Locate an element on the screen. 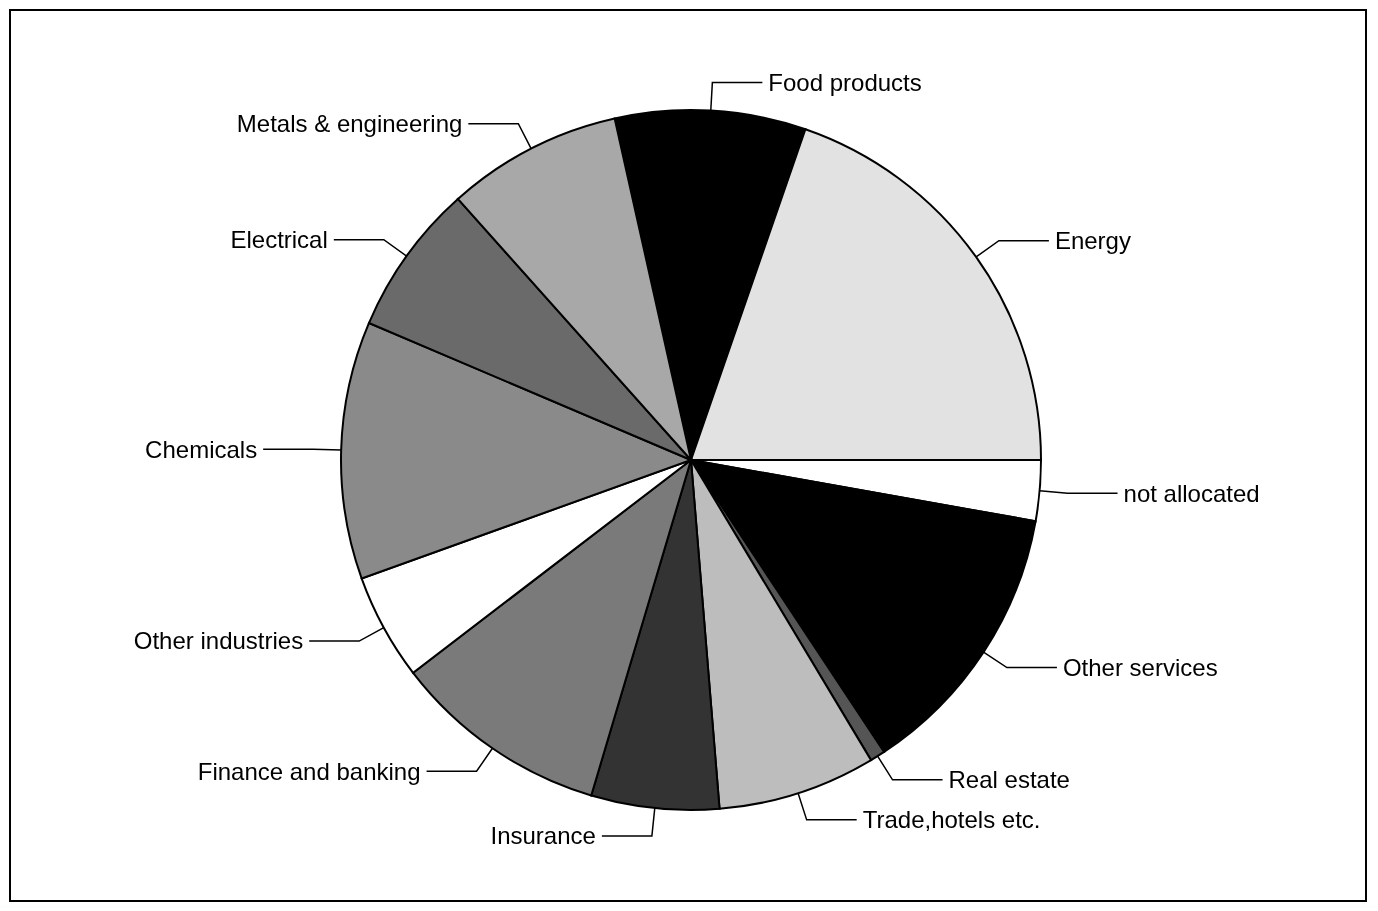 This screenshot has width=1378, height=911. slice-label: Food products is located at coordinates (845, 82).